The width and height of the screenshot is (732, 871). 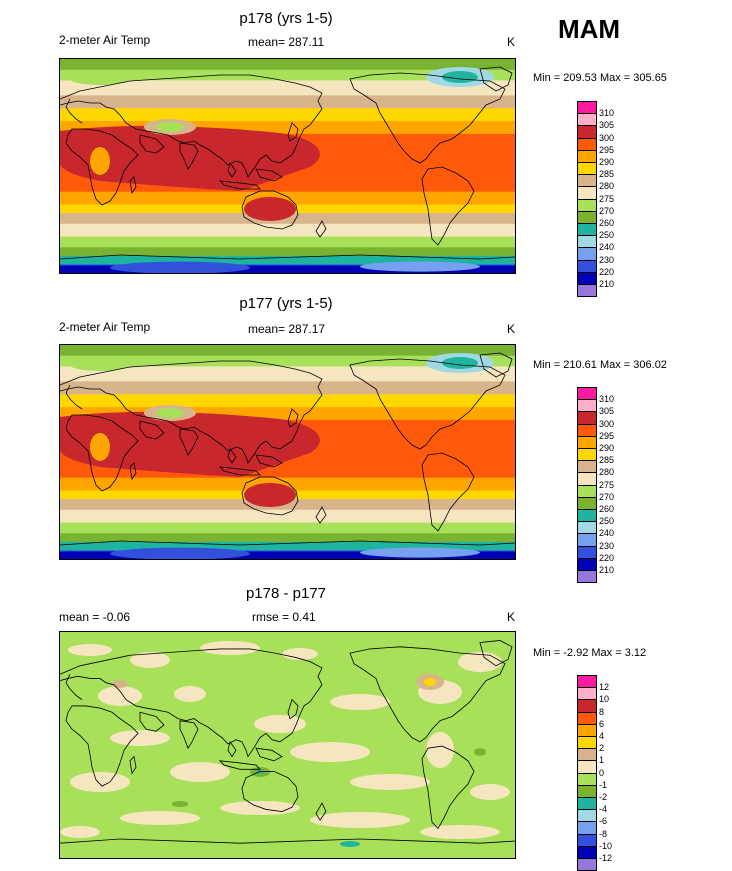 I want to click on legend-tick-label: 305, so click(x=607, y=125).